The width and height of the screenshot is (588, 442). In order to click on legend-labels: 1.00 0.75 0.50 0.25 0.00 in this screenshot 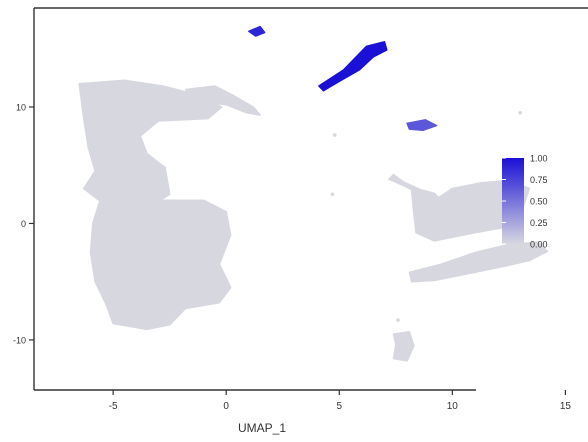, I will do `click(525, 202)`.